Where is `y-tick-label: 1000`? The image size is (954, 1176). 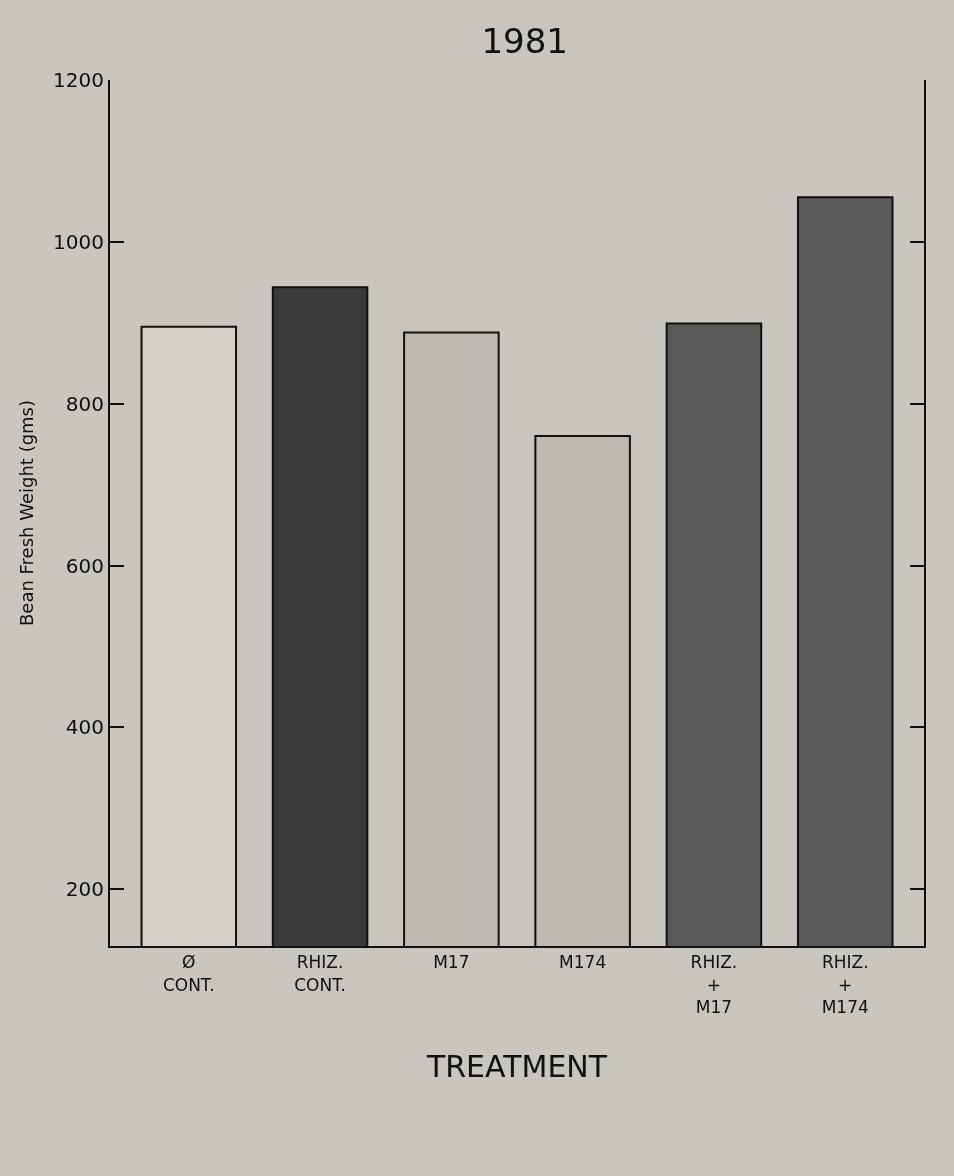
y-tick-label: 1000 is located at coordinates (78, 241).